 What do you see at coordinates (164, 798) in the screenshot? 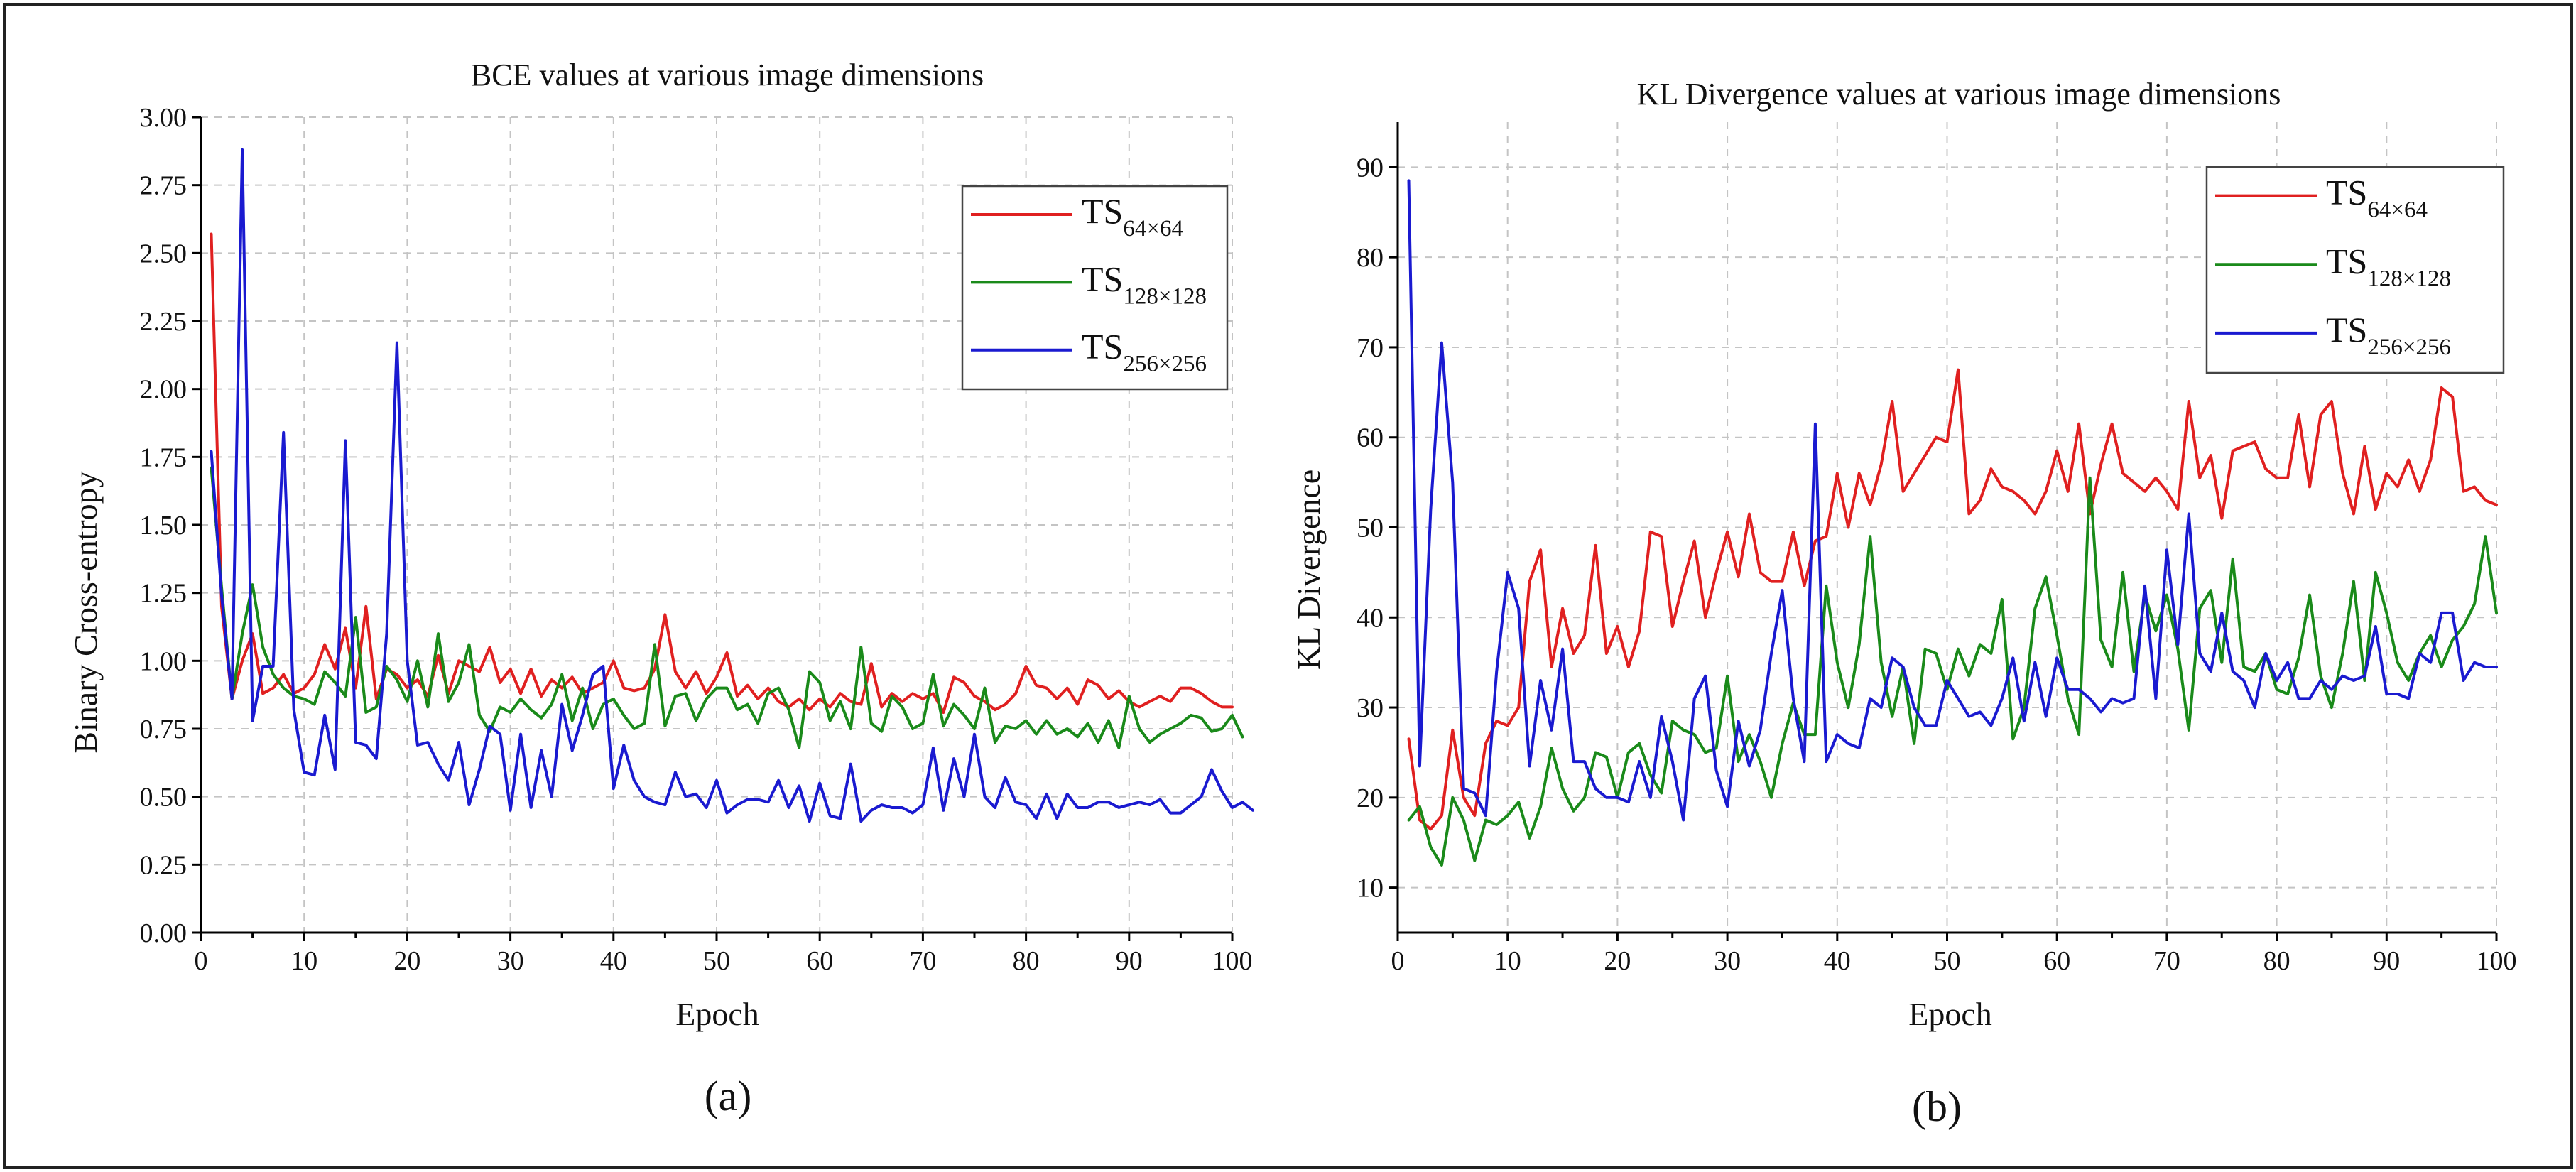
I see `y-tick-label: 0.50` at bounding box center [164, 798].